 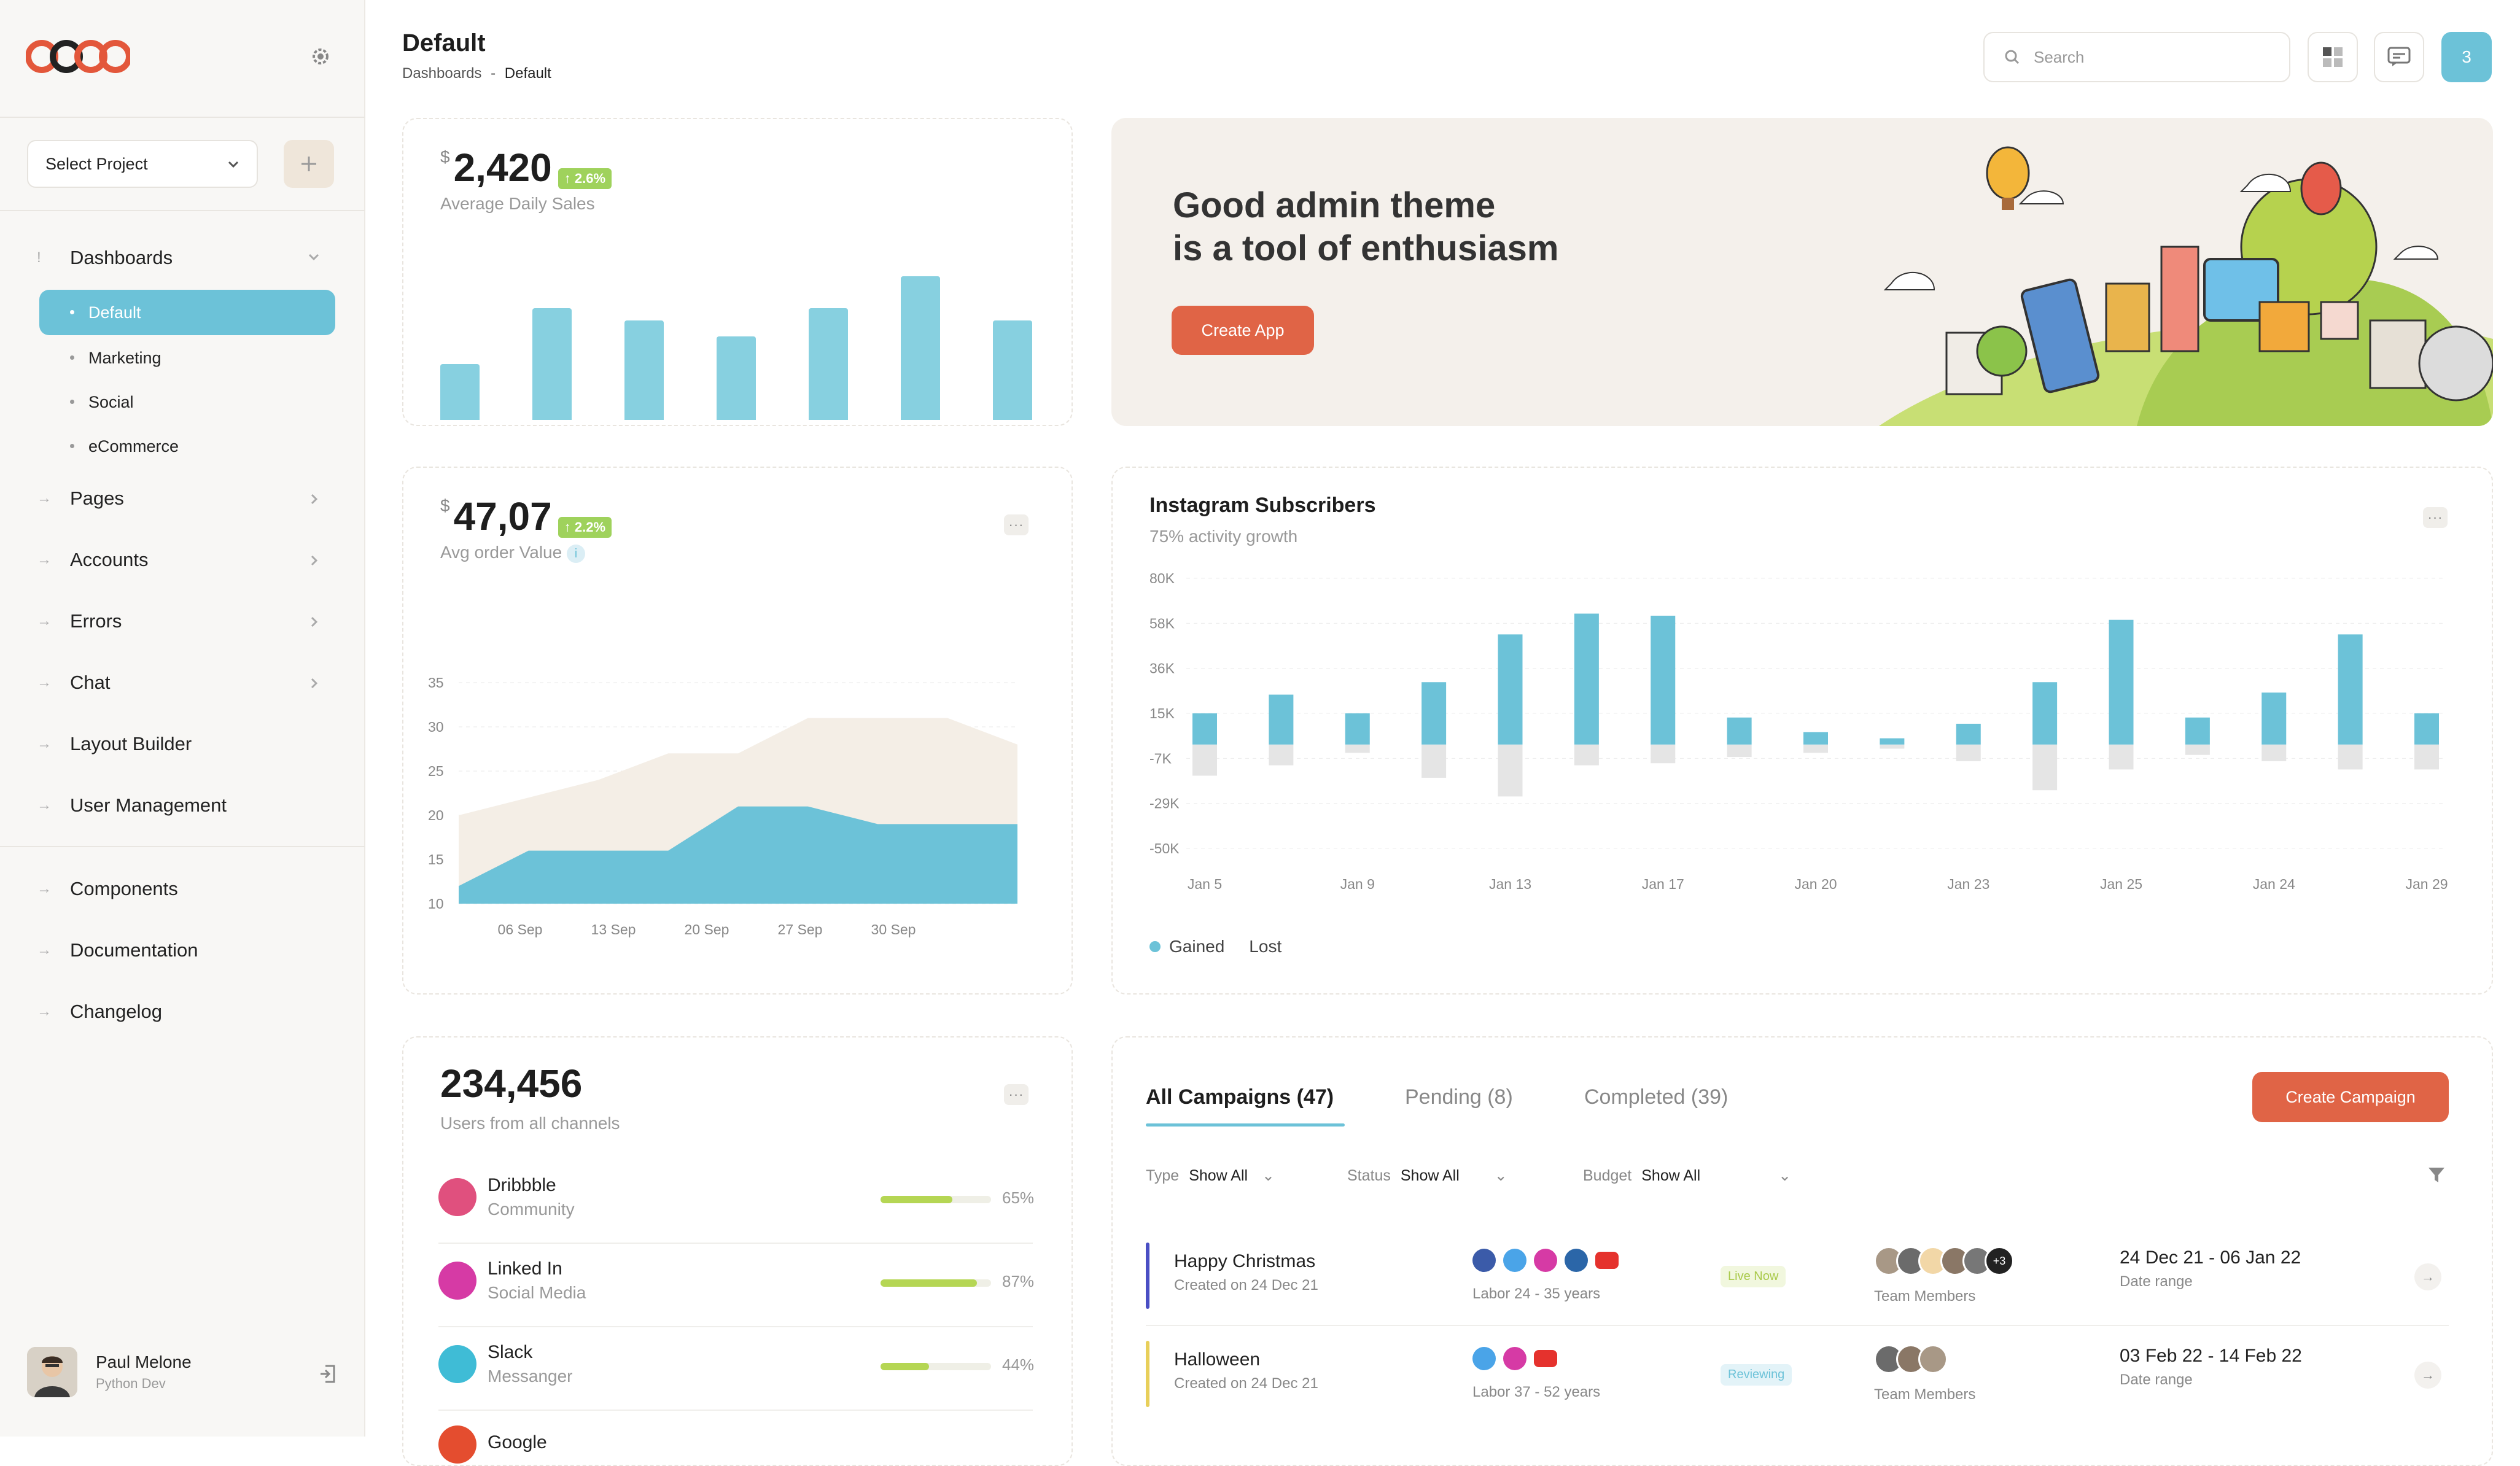 What do you see at coordinates (2186, 286) in the screenshot?
I see `city-illustration` at bounding box center [2186, 286].